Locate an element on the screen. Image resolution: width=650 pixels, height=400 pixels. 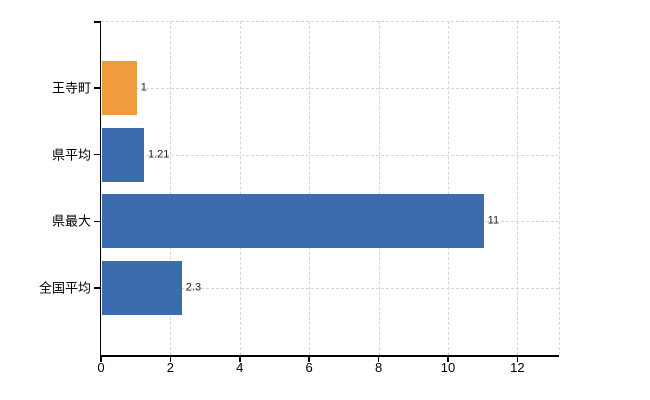
category-label: 県最大 is located at coordinates (71, 221).